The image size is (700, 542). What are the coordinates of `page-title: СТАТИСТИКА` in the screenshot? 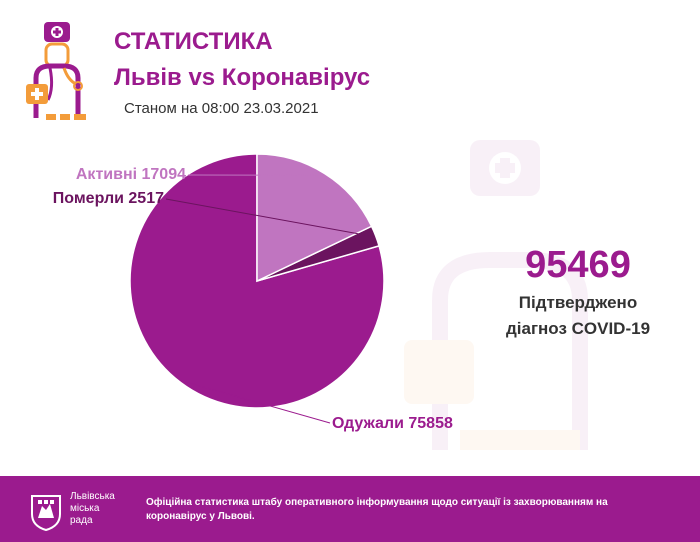 It's located at (193, 41).